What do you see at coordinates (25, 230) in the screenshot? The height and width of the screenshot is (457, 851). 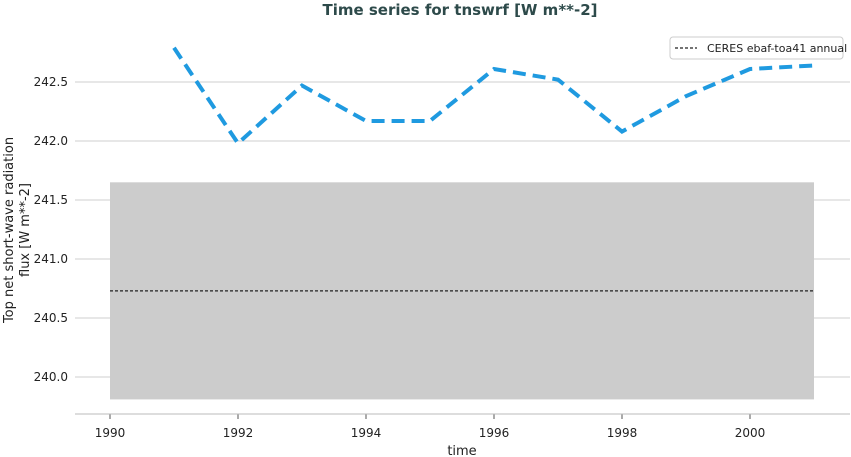 I see `y-axis-label-line2: flux [W m**-2]` at bounding box center [25, 230].